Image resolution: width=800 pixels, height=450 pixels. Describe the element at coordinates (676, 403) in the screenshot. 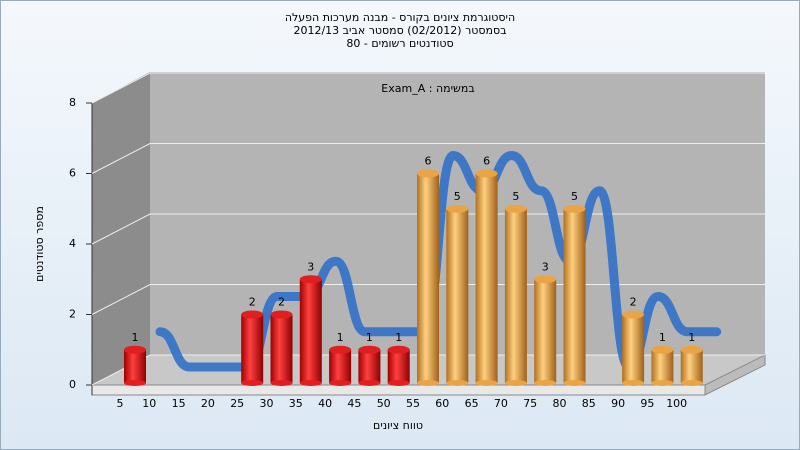

I see `x-tick-label: 100` at that location.